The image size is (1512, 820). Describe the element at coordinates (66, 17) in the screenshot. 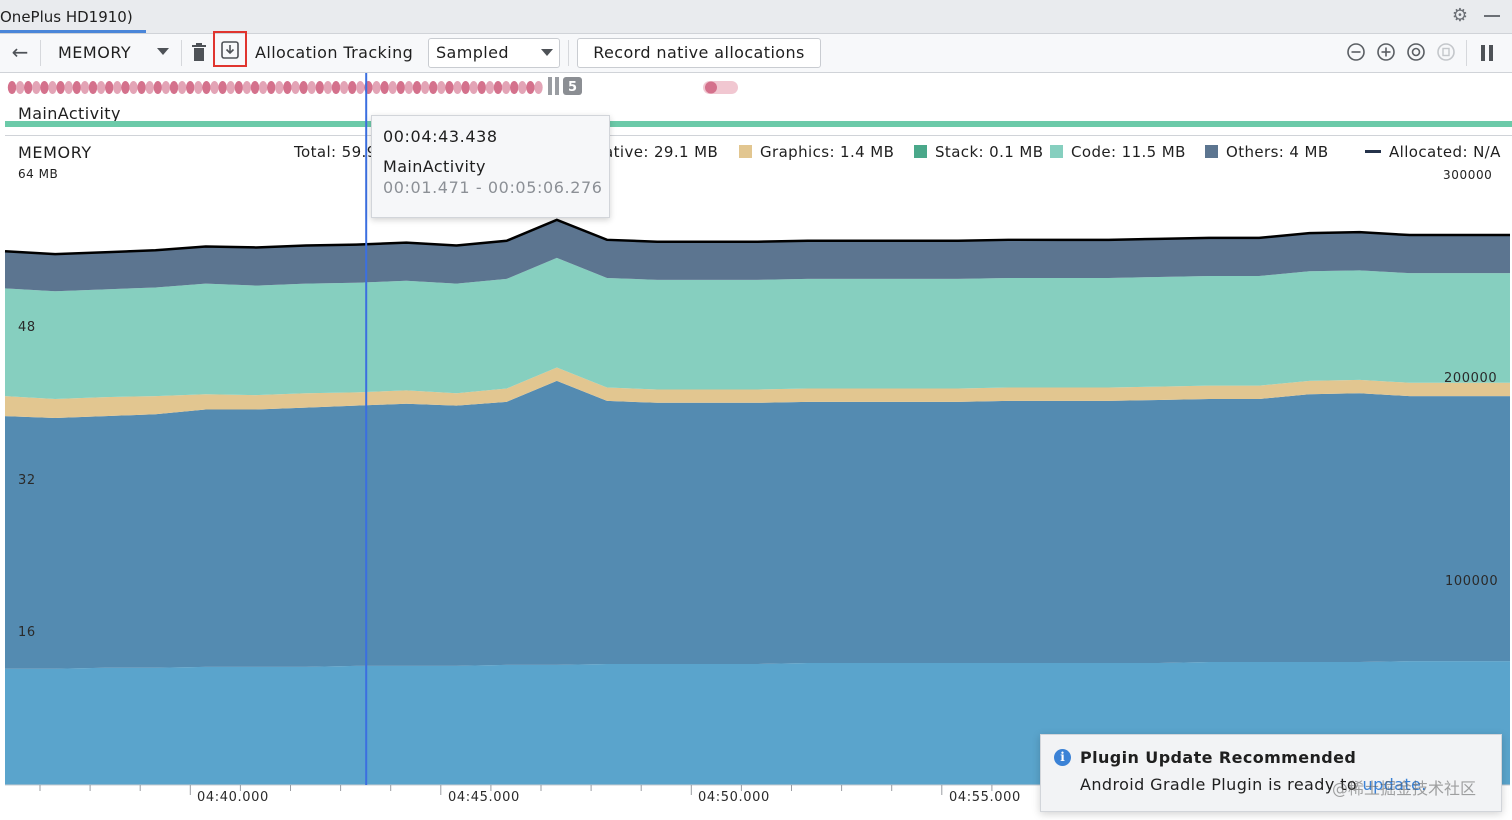

I see `device-tab: OnePlus HD1910)` at that location.